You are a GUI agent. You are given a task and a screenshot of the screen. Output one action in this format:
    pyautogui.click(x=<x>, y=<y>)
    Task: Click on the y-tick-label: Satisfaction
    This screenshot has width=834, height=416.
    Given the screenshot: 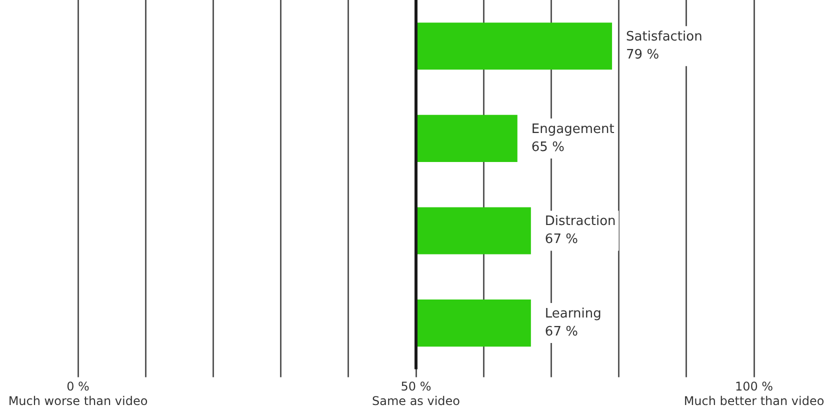 What is the action you would take?
    pyautogui.click(x=664, y=37)
    